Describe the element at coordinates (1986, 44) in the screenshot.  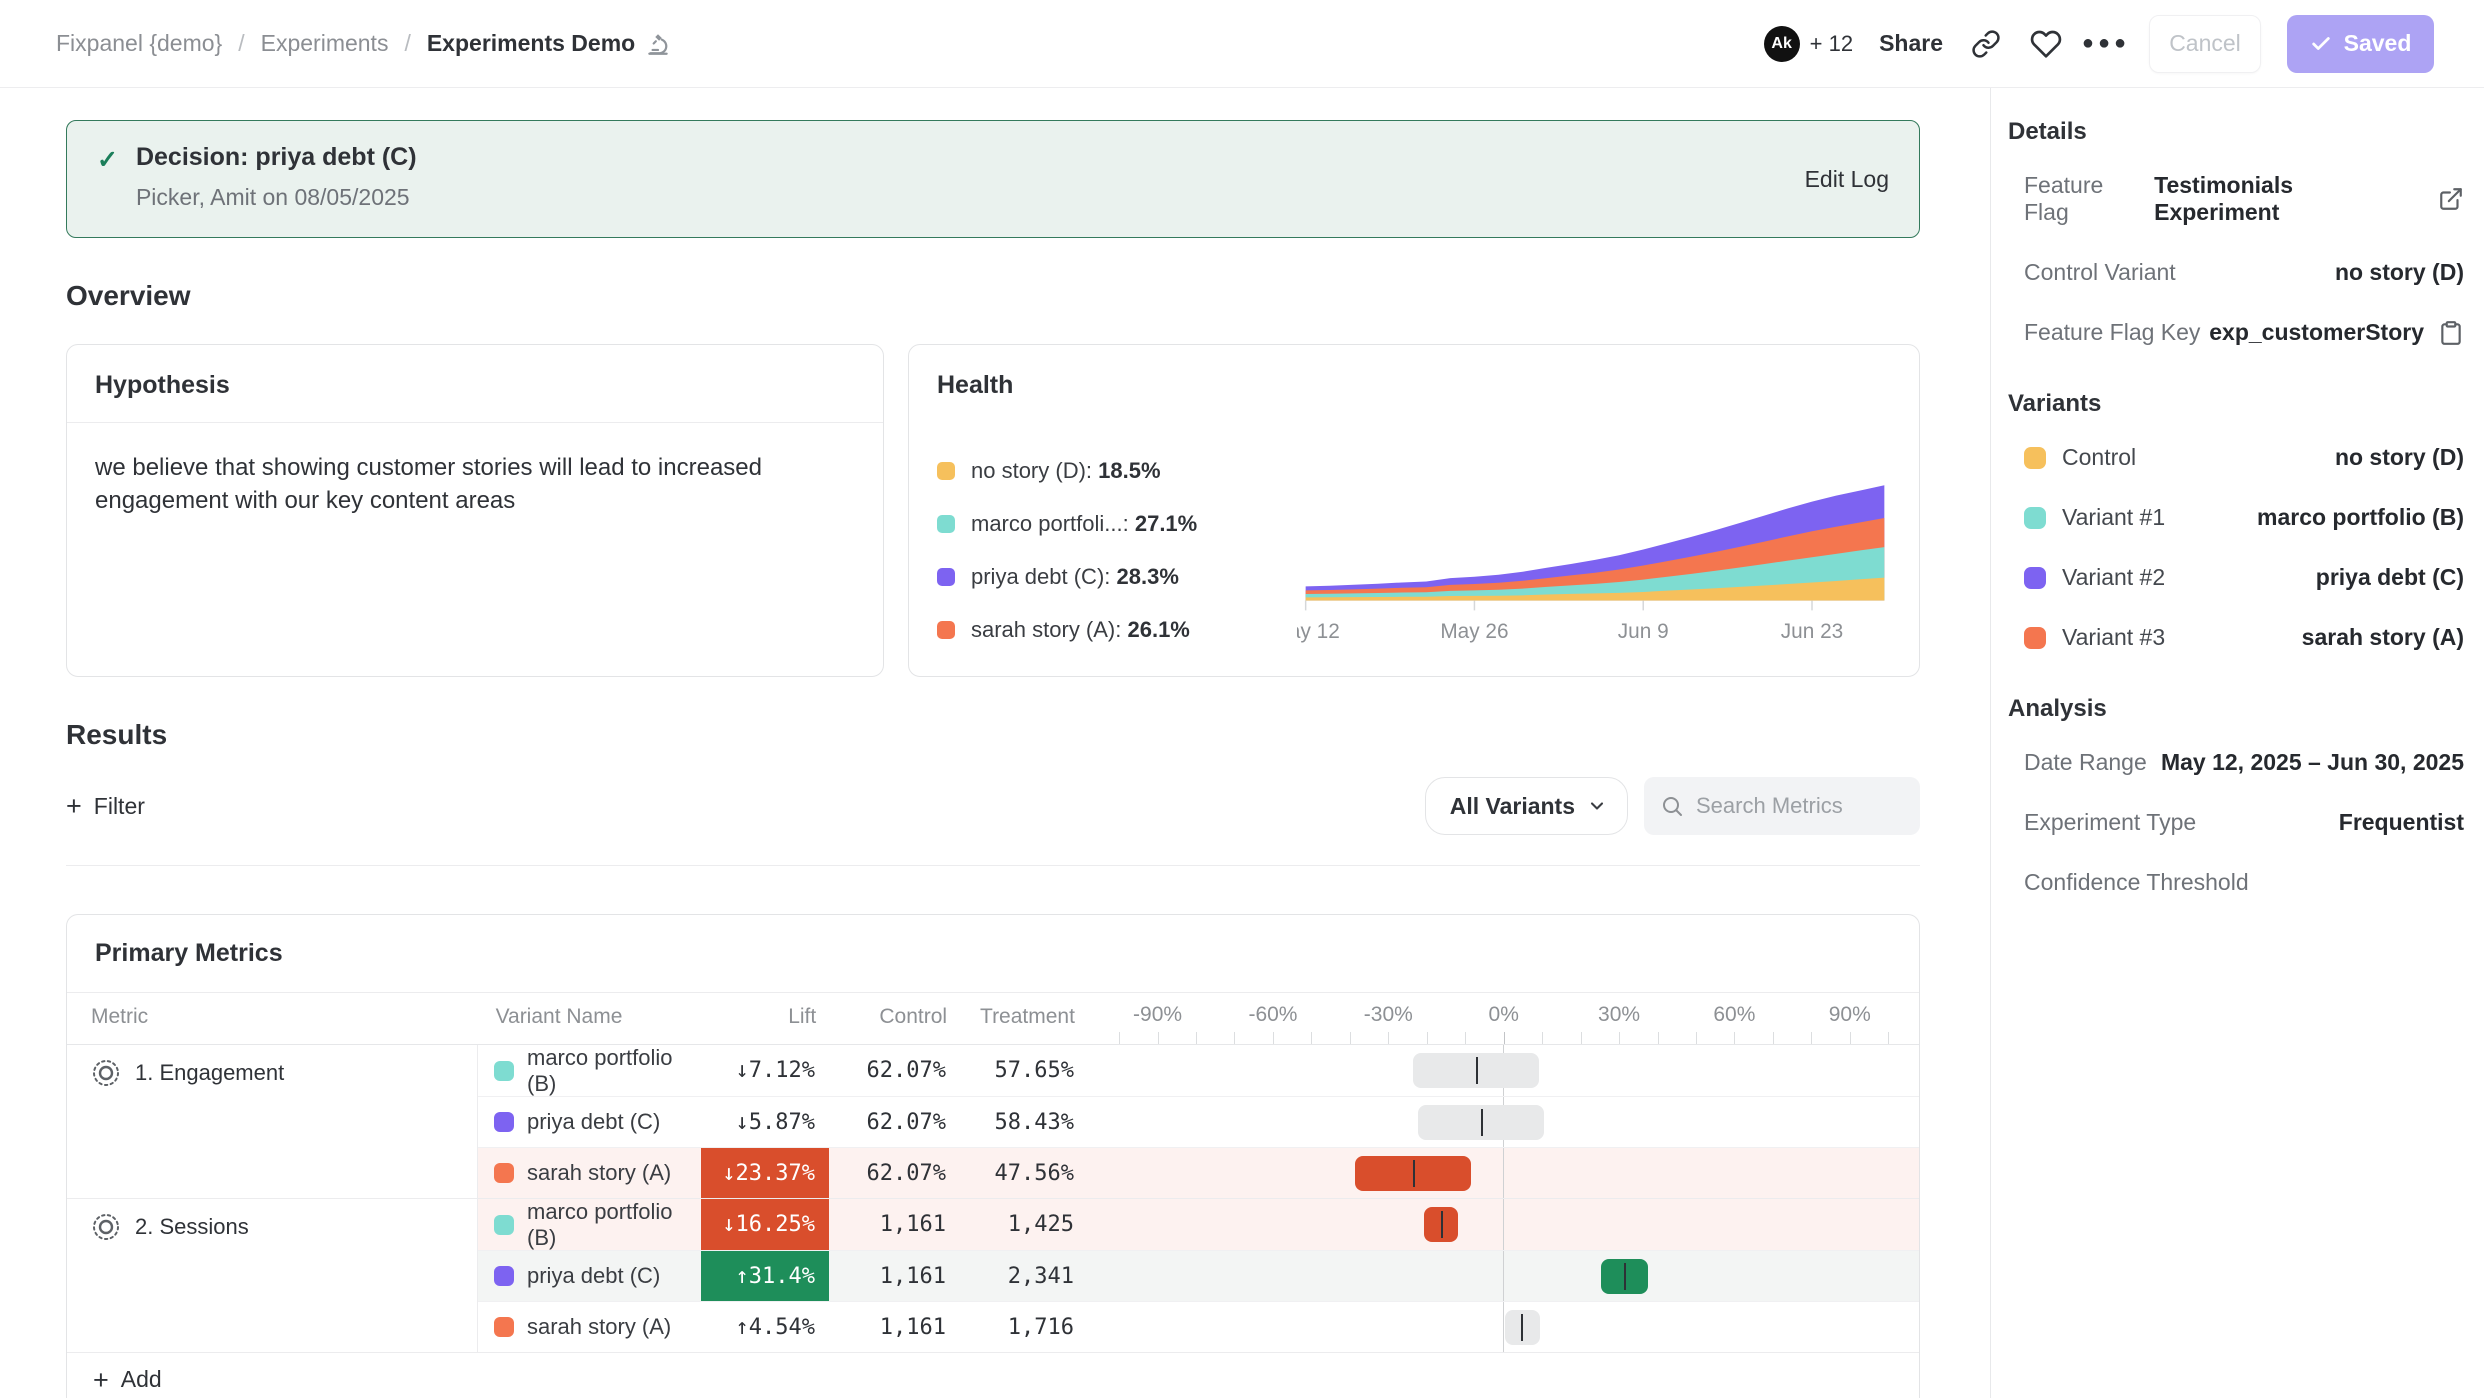
I see `copy-link-icon` at that location.